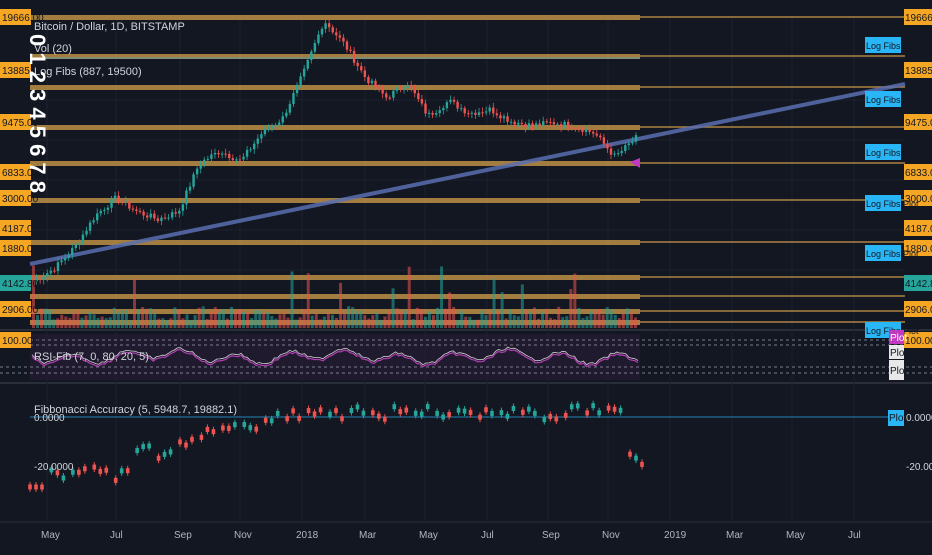  Describe the element at coordinates (795, 535) in the screenshot. I see `time-axis-label: May` at that location.